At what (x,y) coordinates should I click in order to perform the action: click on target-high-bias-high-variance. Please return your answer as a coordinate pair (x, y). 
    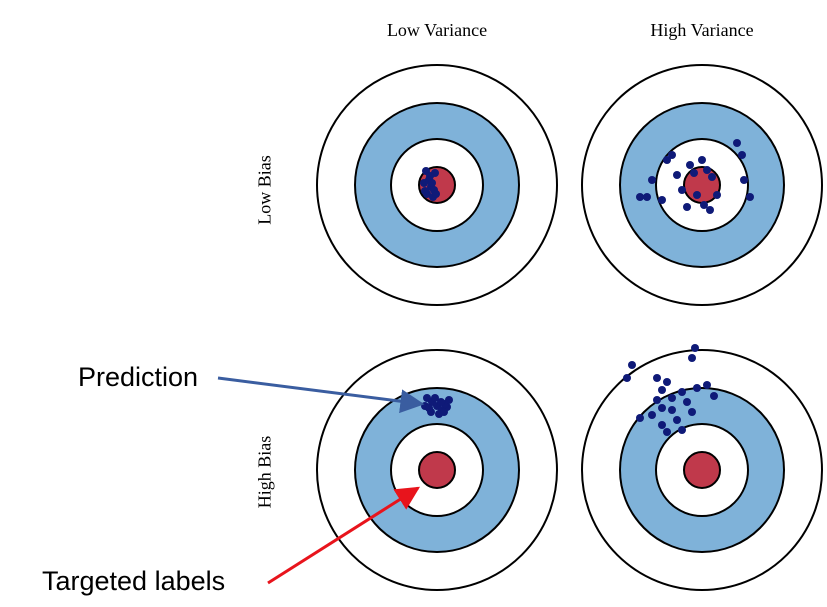
    Looking at the image, I should click on (702, 467).